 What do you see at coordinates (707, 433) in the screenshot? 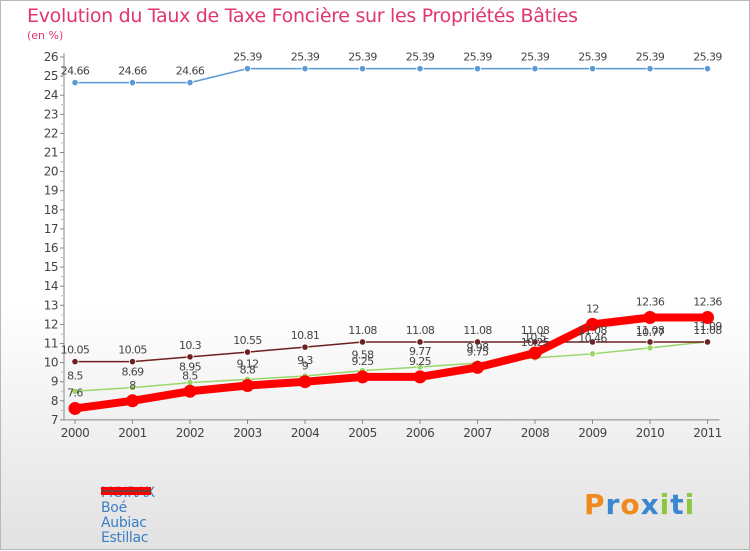
I see `x-tick-label: 2011` at bounding box center [707, 433].